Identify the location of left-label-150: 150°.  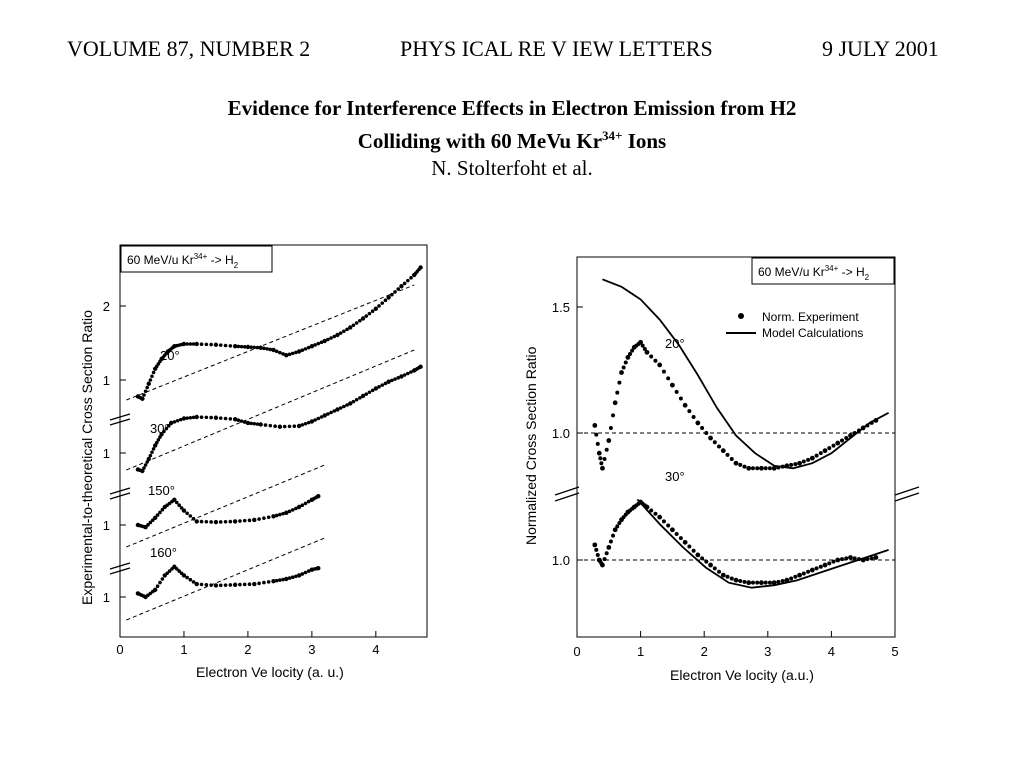
(161, 490).